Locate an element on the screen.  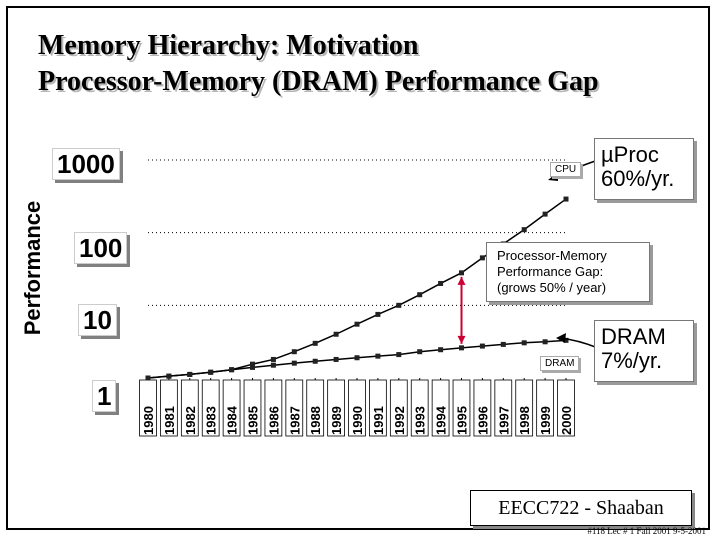
x-tick-label-1999: 1999 is located at coordinates (545, 420).